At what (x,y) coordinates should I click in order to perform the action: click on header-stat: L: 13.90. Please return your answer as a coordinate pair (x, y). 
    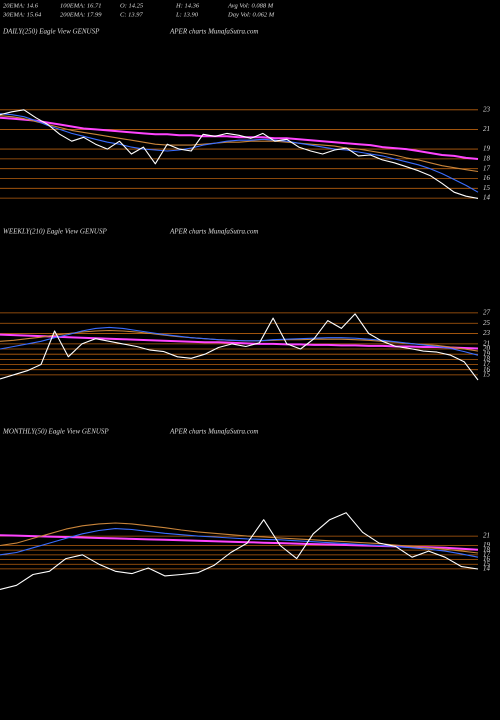
    Looking at the image, I should click on (187, 14).